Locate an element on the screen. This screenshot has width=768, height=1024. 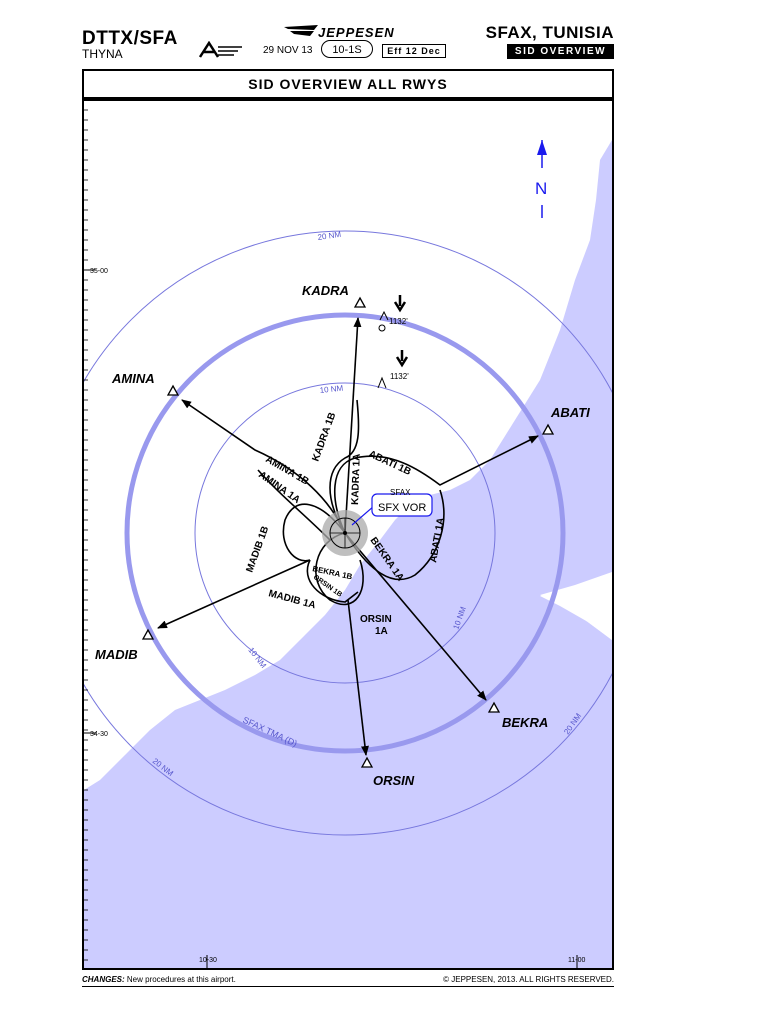
sfx-vor-label-box is located at coordinates (402, 505).